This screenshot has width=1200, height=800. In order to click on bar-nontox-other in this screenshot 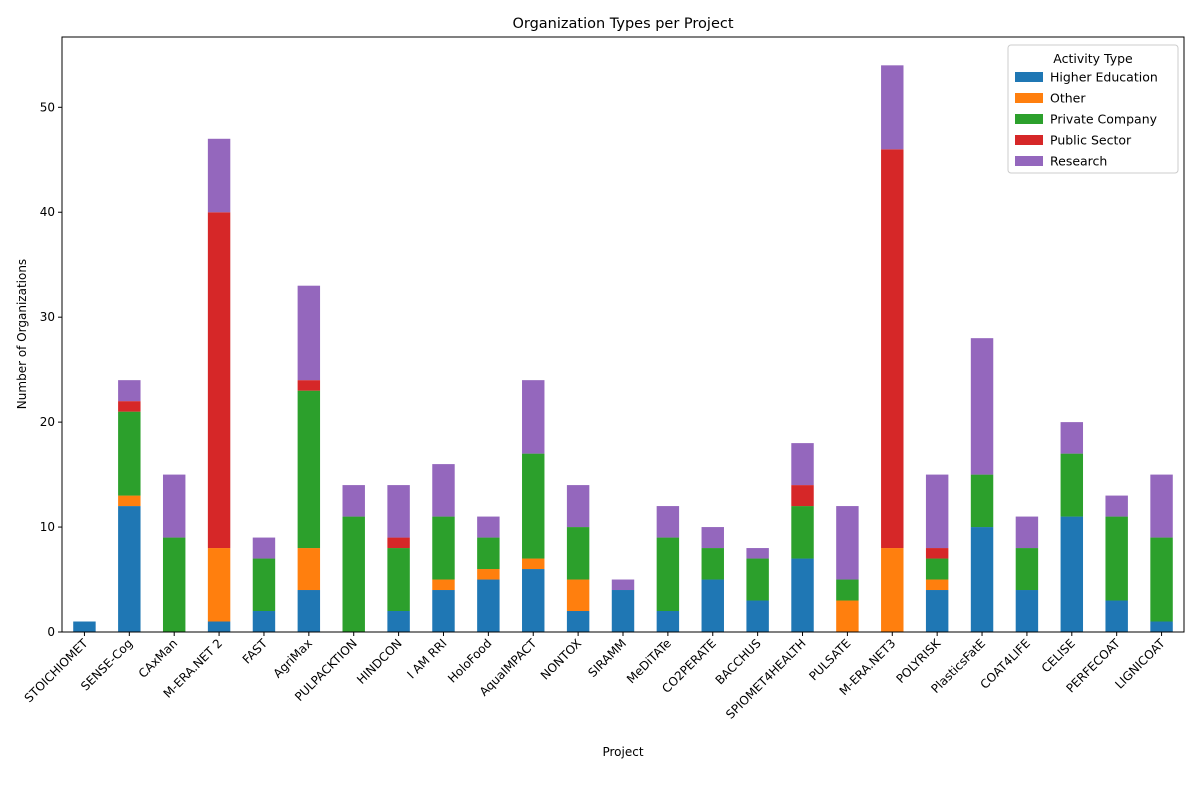, I will do `click(578, 595)`.